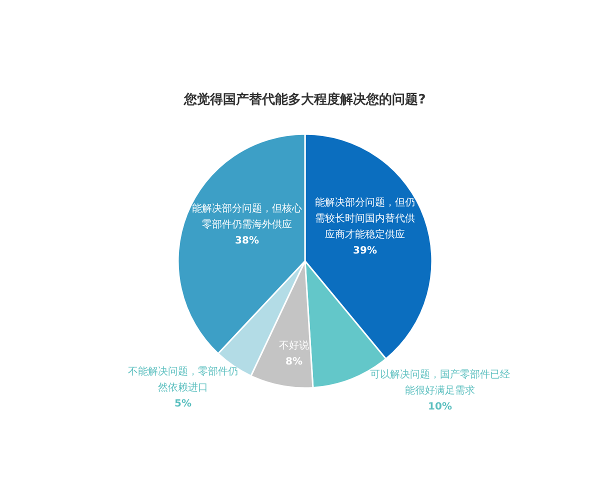 The image size is (600, 480). Describe the element at coordinates (305, 100) in the screenshot. I see `title: 您觉得国产替代能多大程度解决您的问题?` at that location.